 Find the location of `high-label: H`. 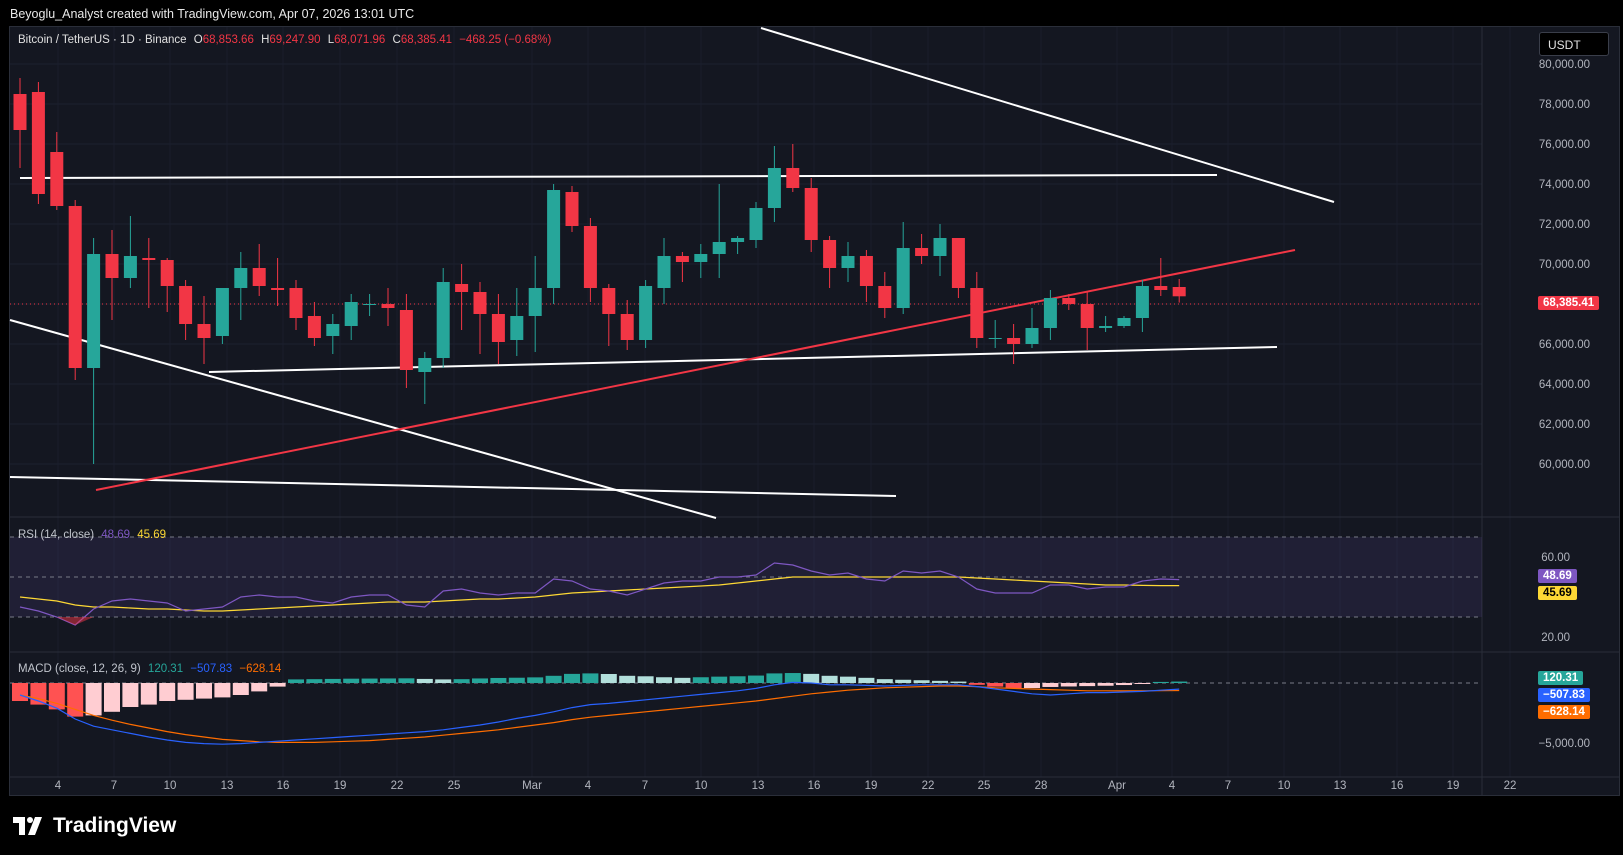

high-label: H is located at coordinates (265, 40).